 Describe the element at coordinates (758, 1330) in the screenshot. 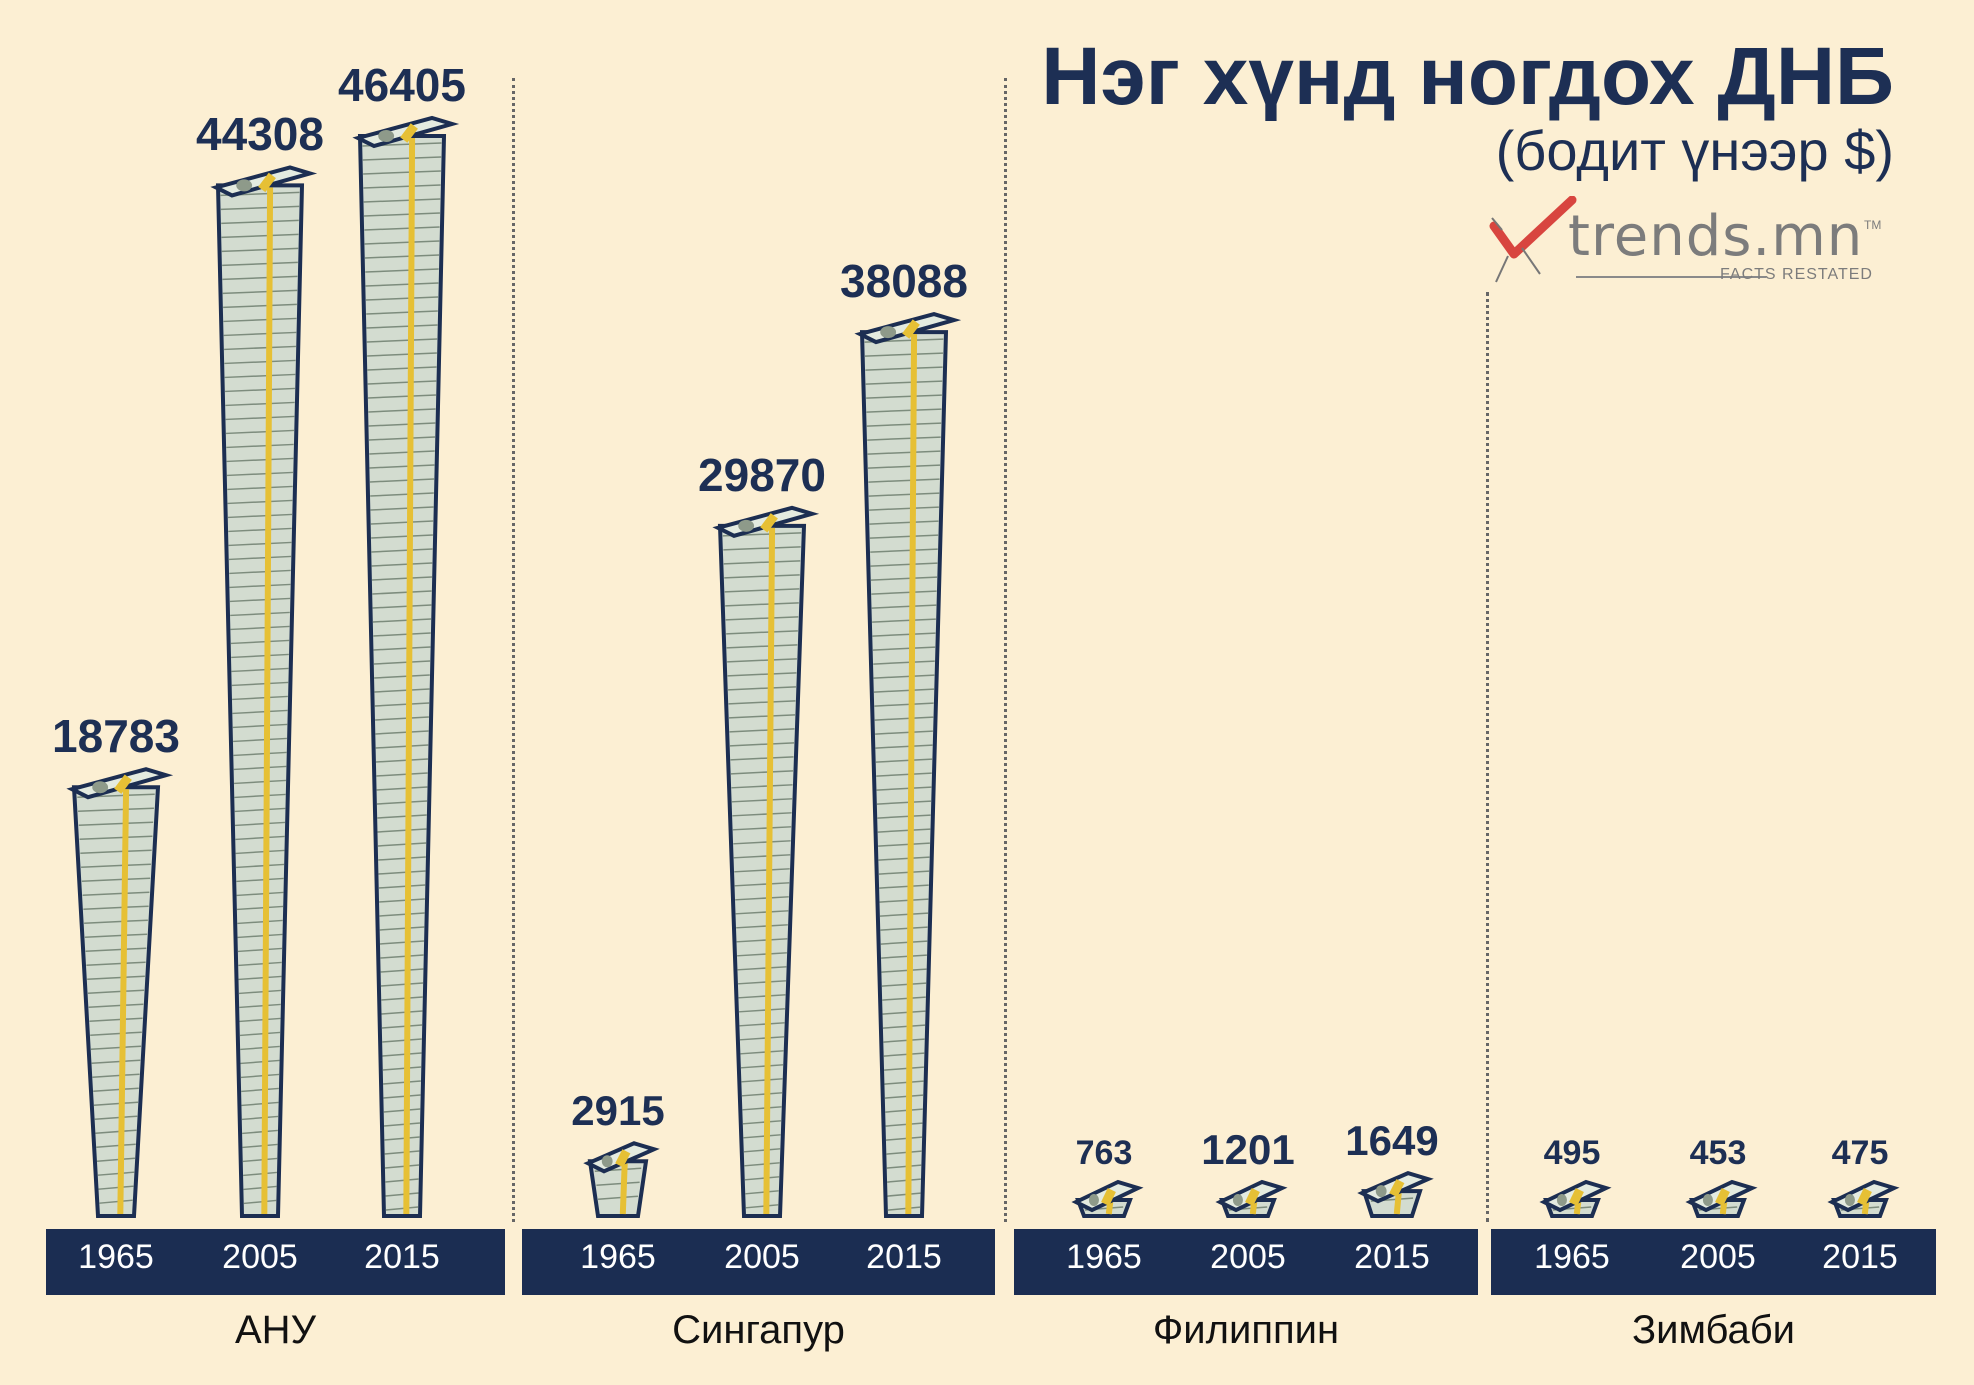

I see `country-label: Сингапур` at that location.